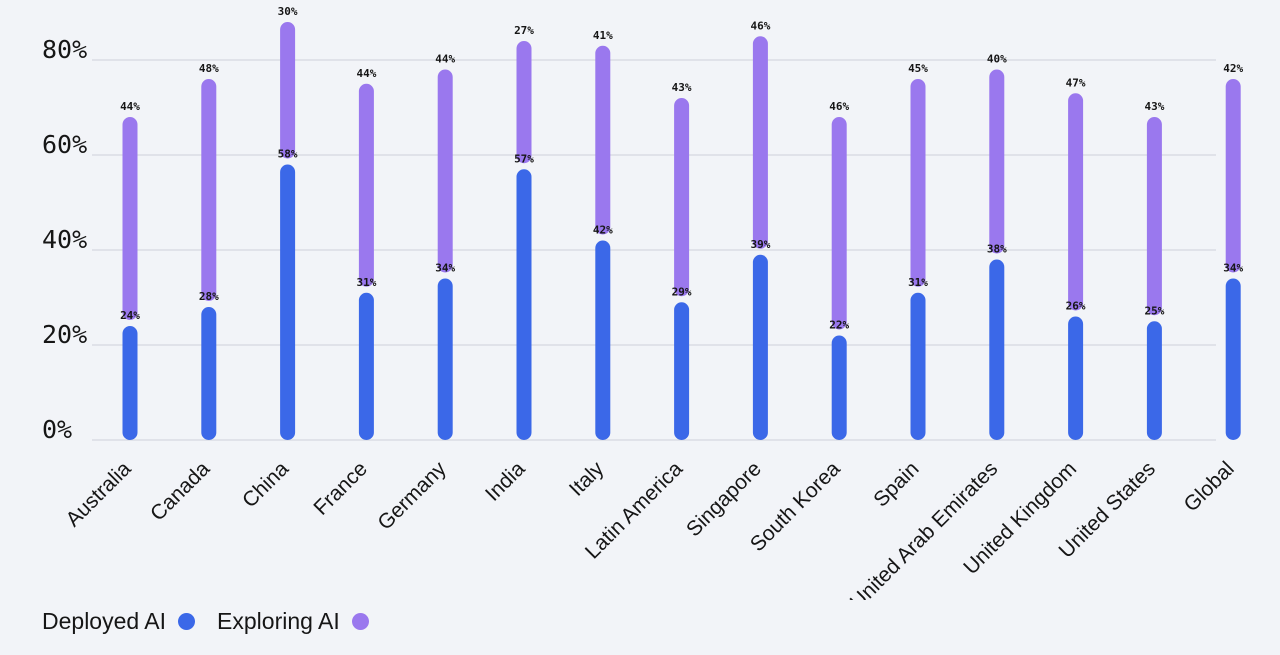 This screenshot has width=1280, height=655. Describe the element at coordinates (603, 35) in the screenshot. I see `data-label-exploring: 41%` at that location.